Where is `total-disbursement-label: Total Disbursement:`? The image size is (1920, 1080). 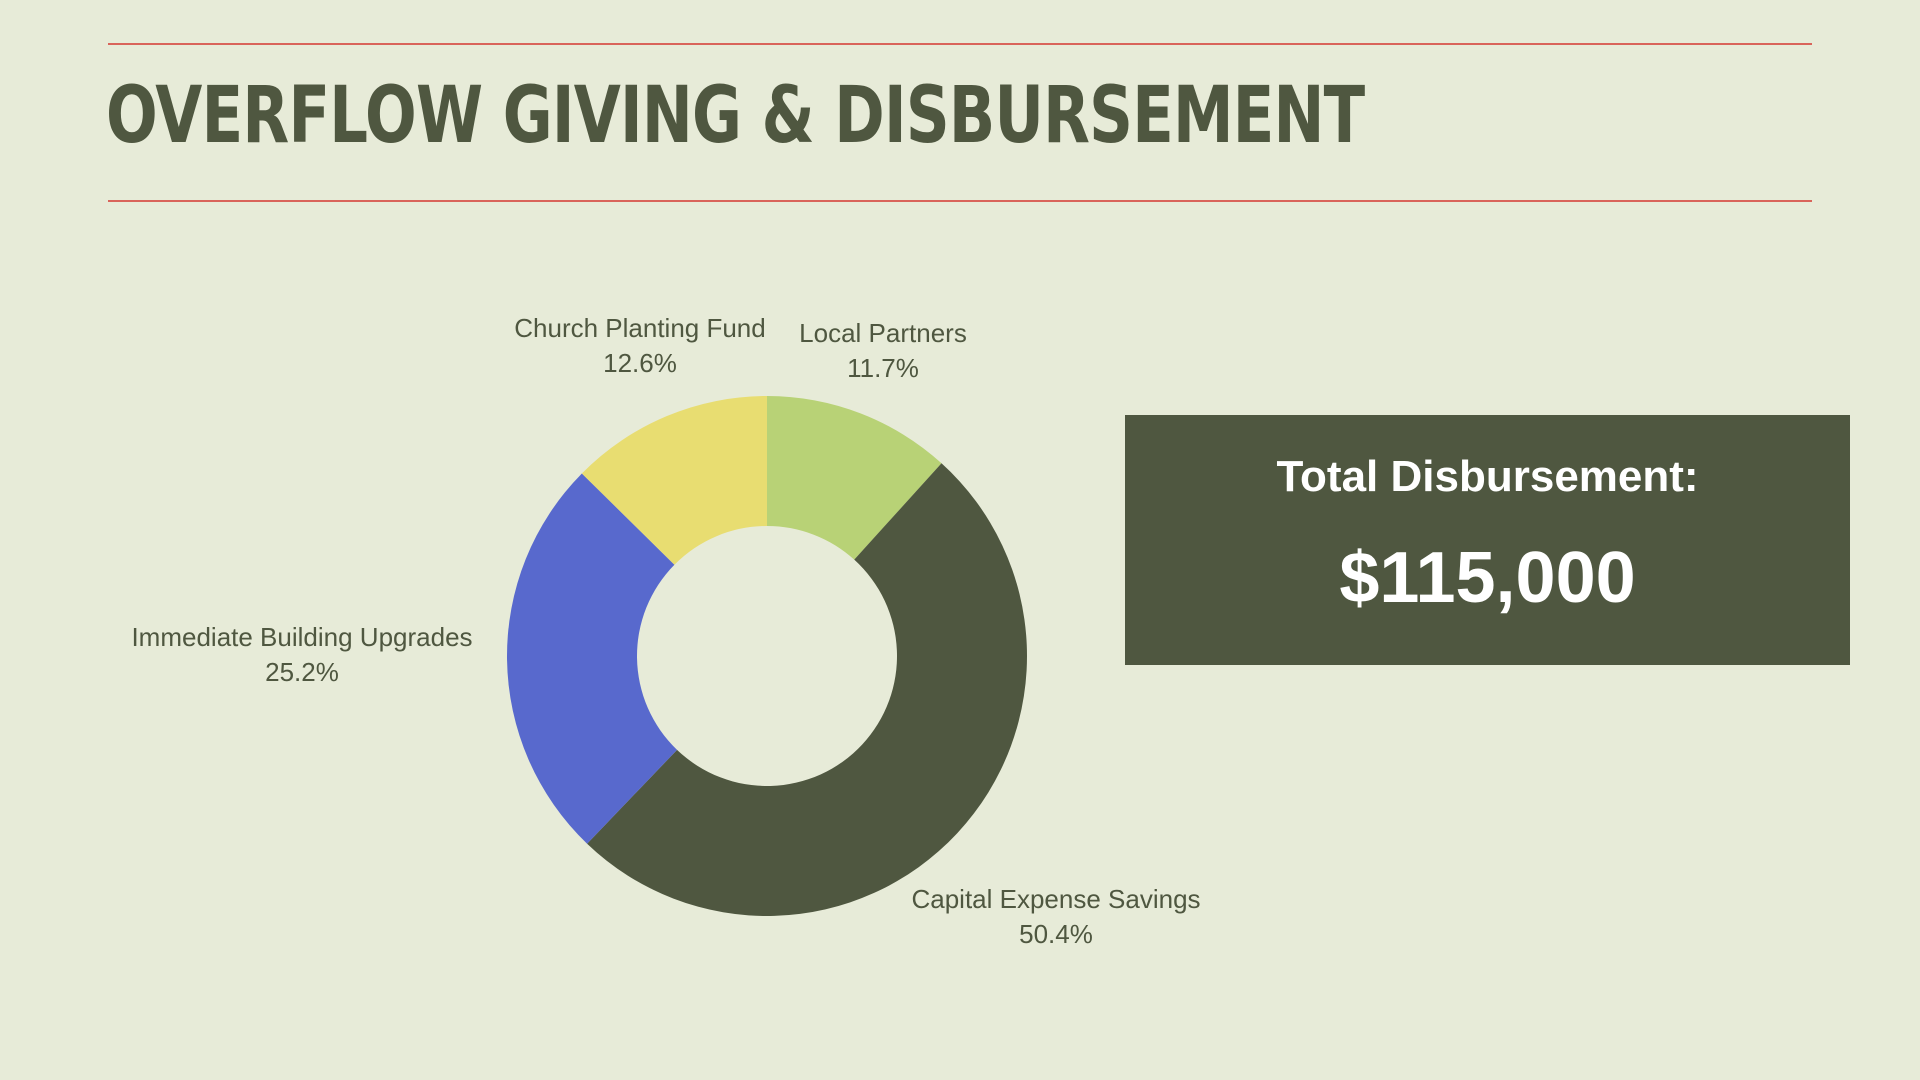 total-disbursement-label: Total Disbursement: is located at coordinates (1487, 476).